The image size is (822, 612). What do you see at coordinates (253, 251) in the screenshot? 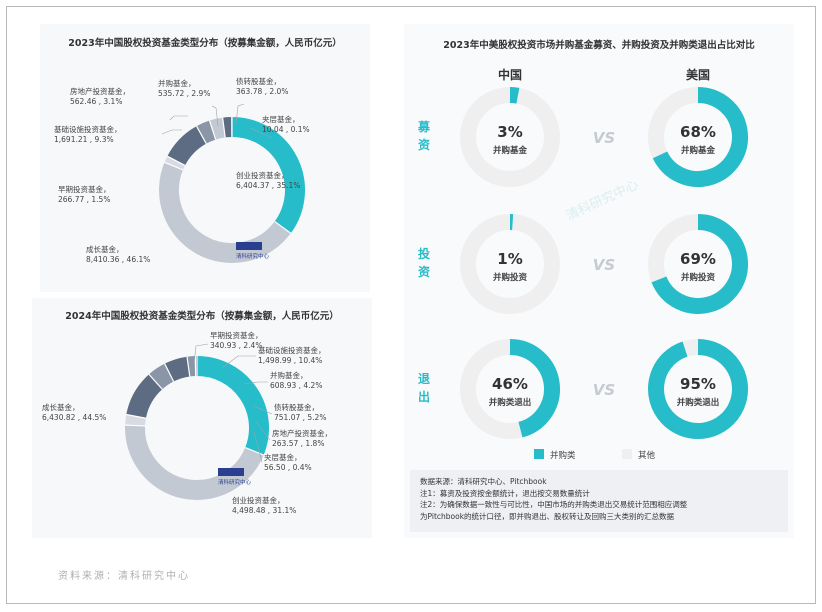
I see `donut-2023-logo: 清科研究中心` at bounding box center [253, 251].